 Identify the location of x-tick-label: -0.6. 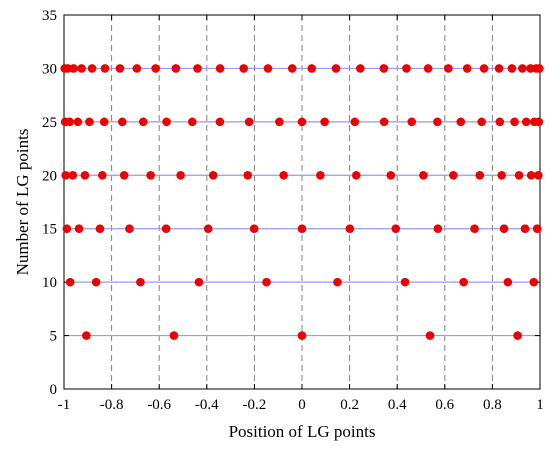
(159, 405).